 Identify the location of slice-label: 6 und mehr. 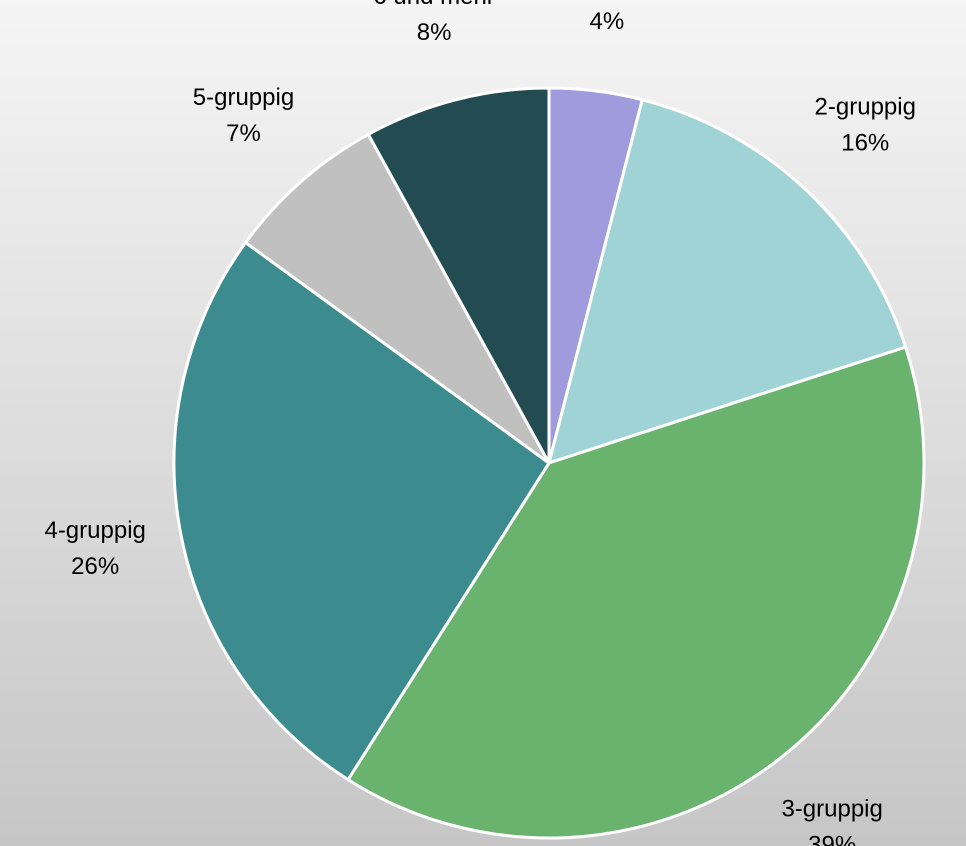
(433, 5).